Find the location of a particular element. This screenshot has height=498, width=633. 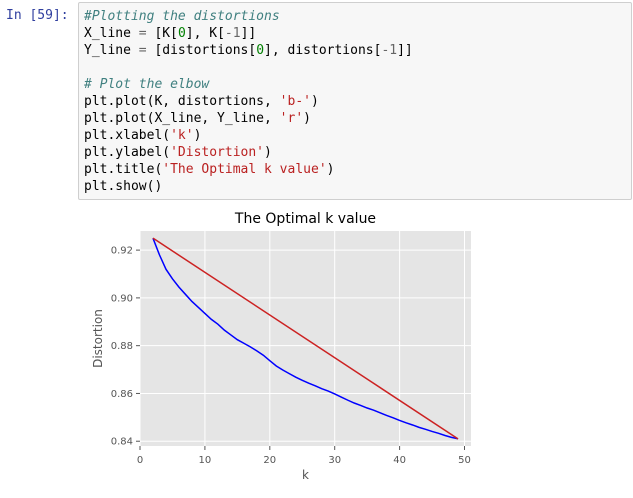

y-tick-label: 0.88 is located at coordinates (122, 346).